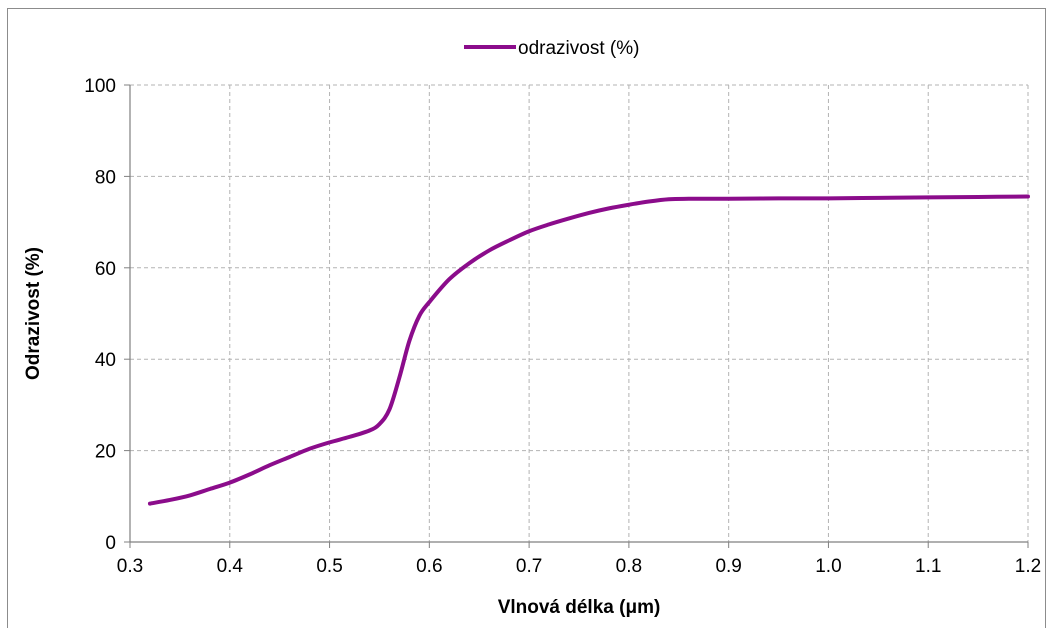 The image size is (1053, 628). What do you see at coordinates (529, 566) in the screenshot?
I see `x-tick-label: 0.7` at bounding box center [529, 566].